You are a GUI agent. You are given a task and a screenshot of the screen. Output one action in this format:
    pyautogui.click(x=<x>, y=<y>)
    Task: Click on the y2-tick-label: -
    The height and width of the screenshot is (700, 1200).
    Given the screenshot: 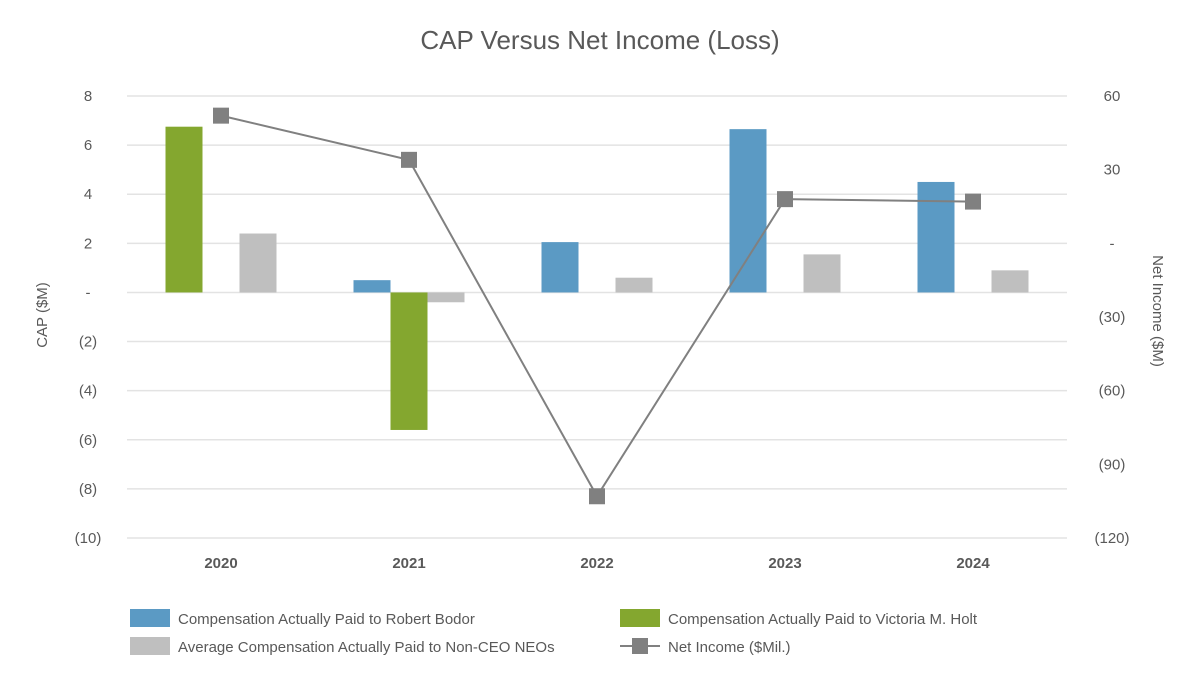 What is the action you would take?
    pyautogui.click(x=1112, y=243)
    